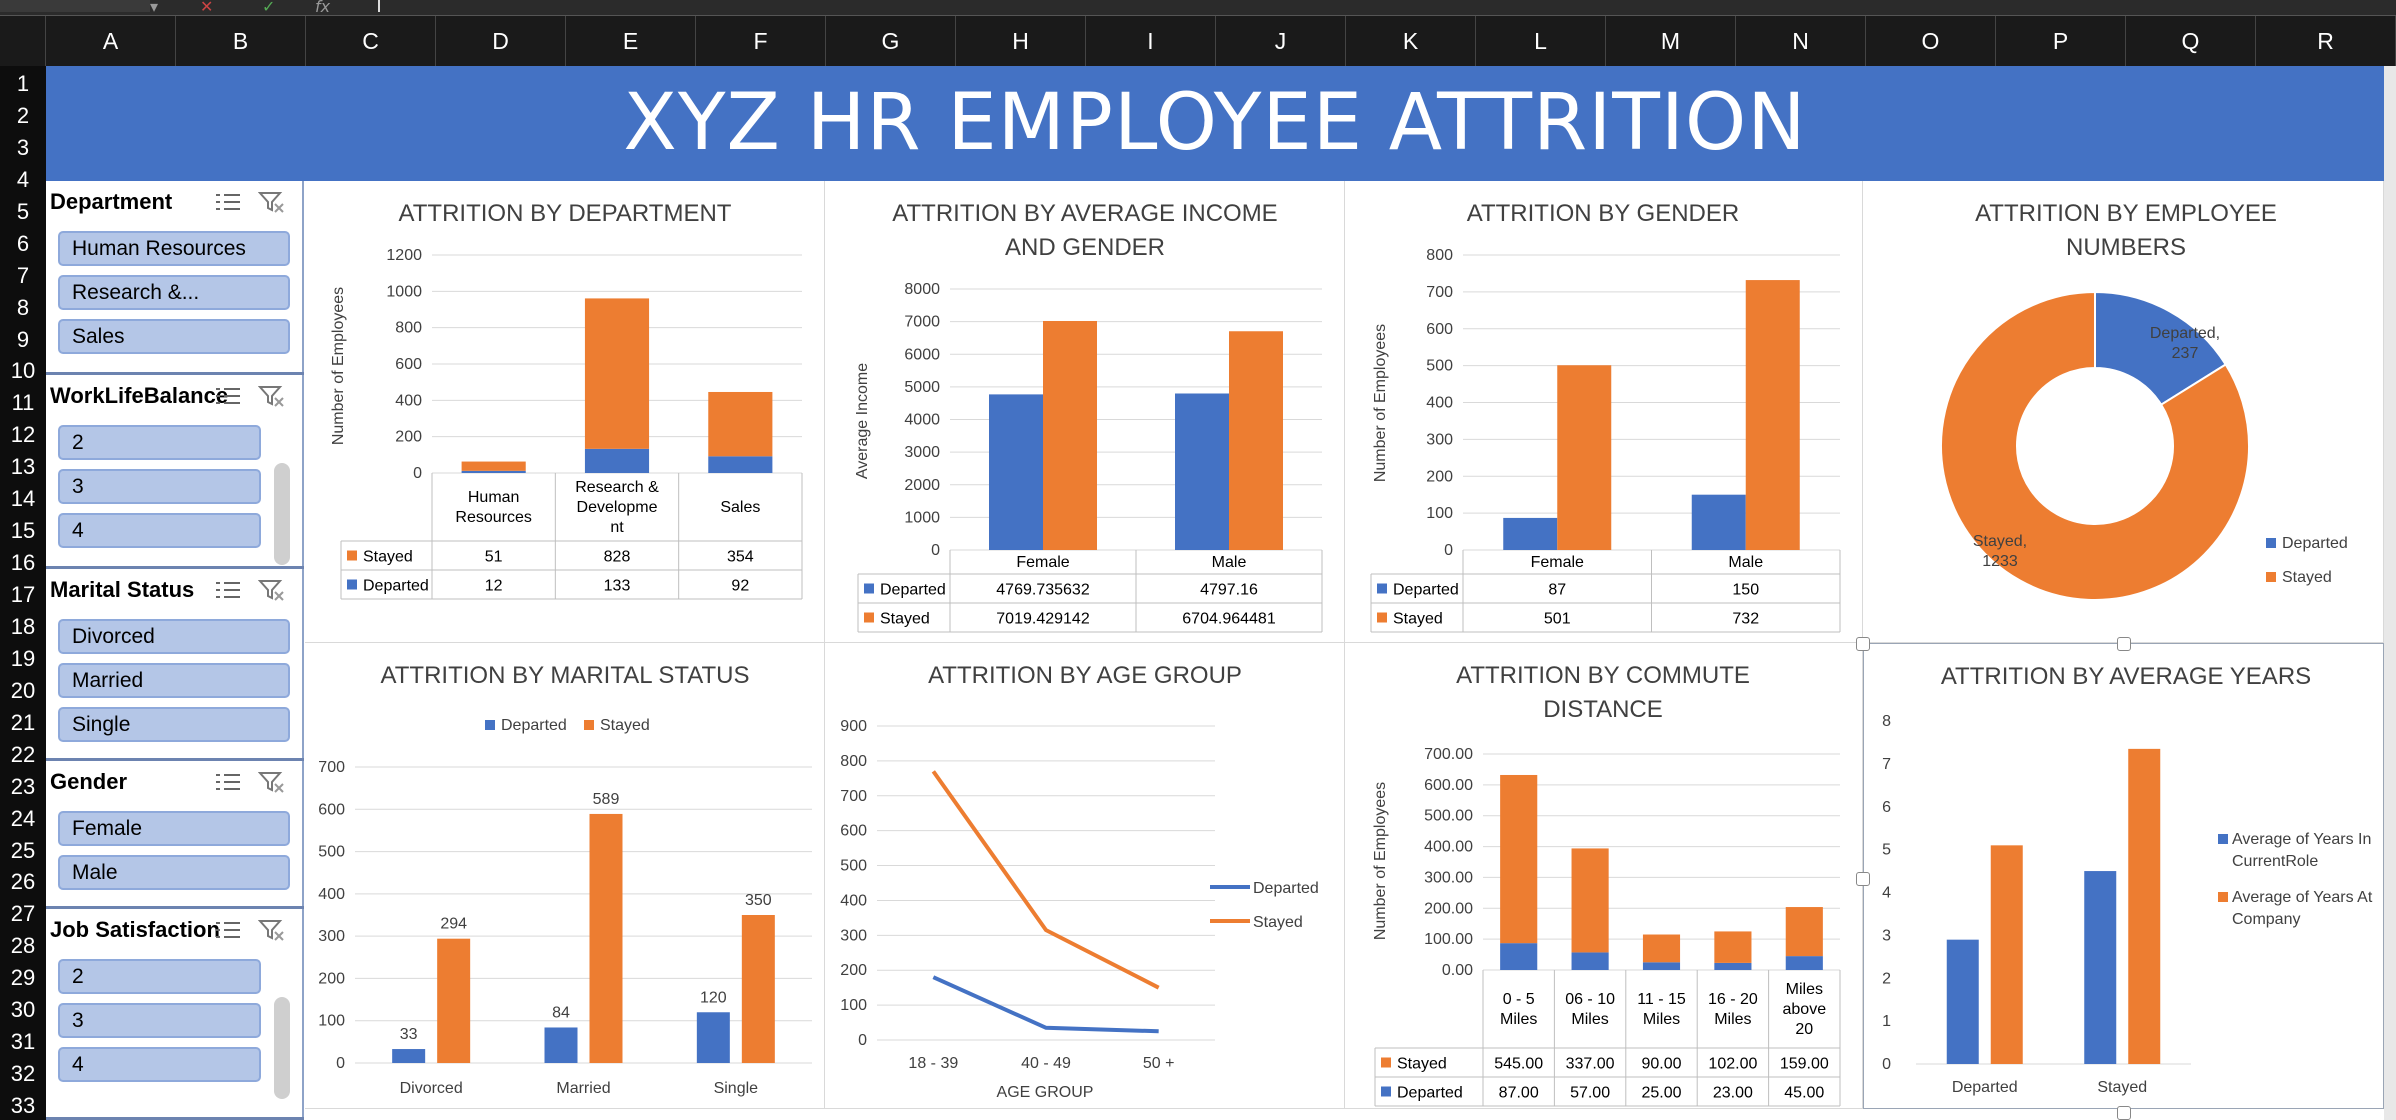 The height and width of the screenshot is (1120, 2396). What do you see at coordinates (23, 83) in the screenshot?
I see `row-header-1: 1` at bounding box center [23, 83].